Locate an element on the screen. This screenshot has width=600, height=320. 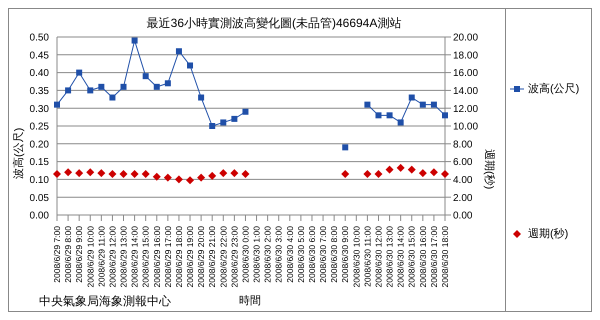
x-tick-label: 2008/6/29 17:00 is located at coordinates (167, 257).